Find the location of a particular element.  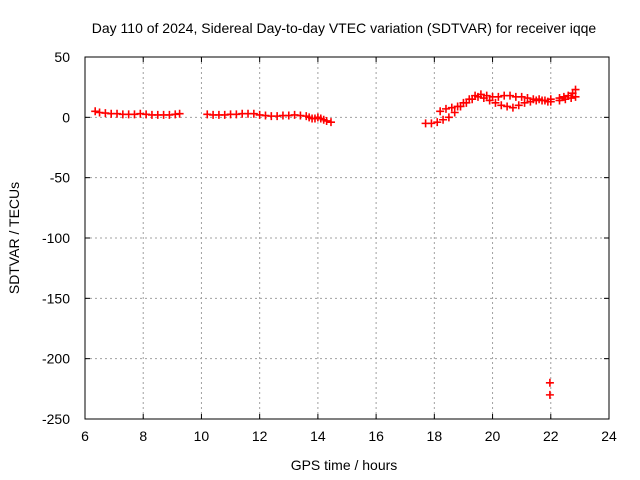

x-tick-label: 10 is located at coordinates (202, 436).